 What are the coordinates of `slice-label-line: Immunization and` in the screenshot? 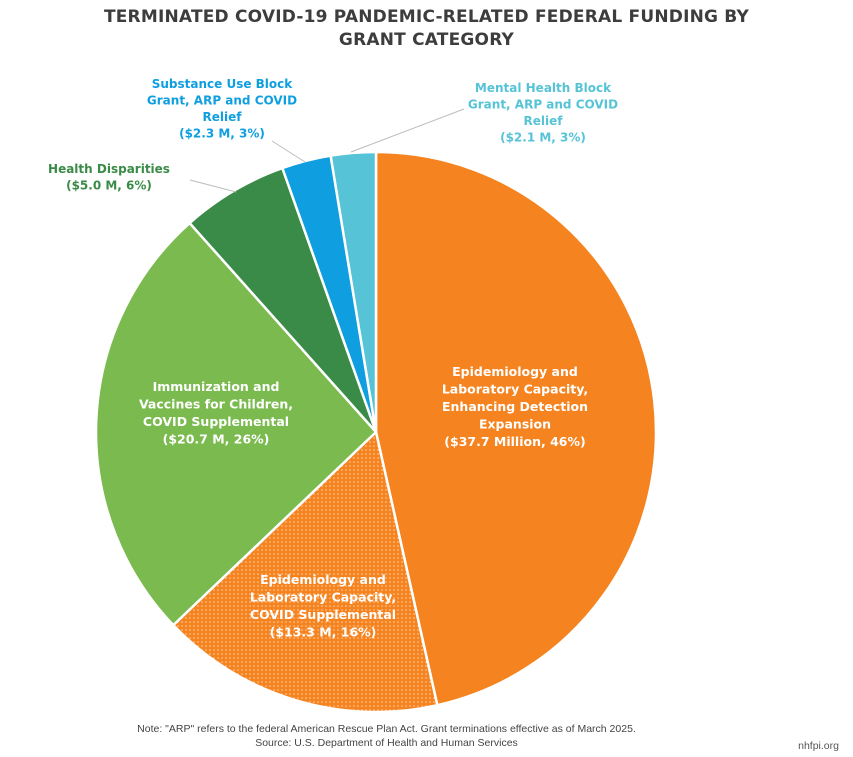 It's located at (216, 386).